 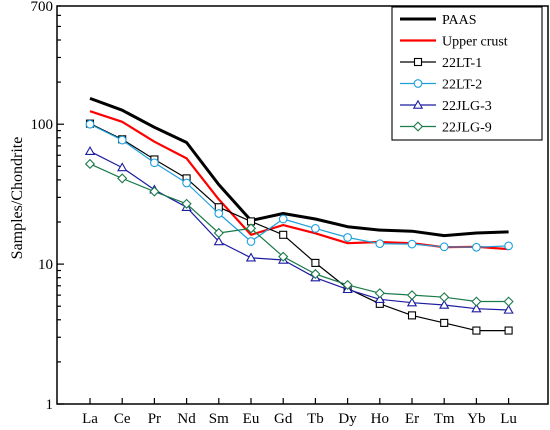 I want to click on y-axis-title: Samples/Chondrite, so click(x=17, y=198).